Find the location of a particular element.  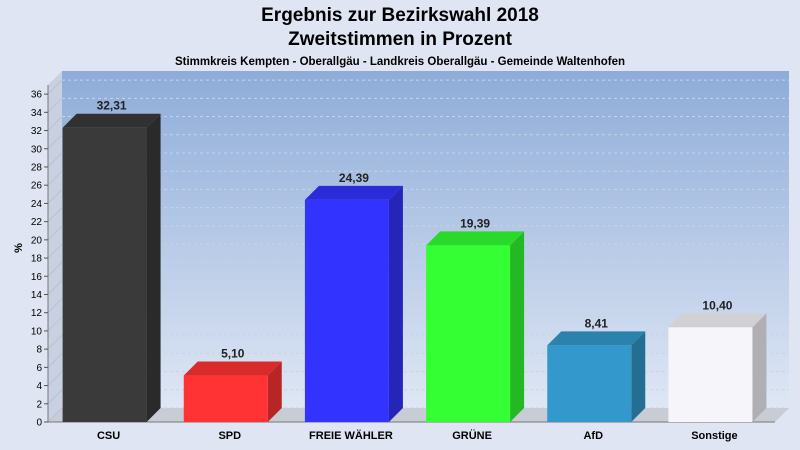

data-label: 19,39 is located at coordinates (475, 223).